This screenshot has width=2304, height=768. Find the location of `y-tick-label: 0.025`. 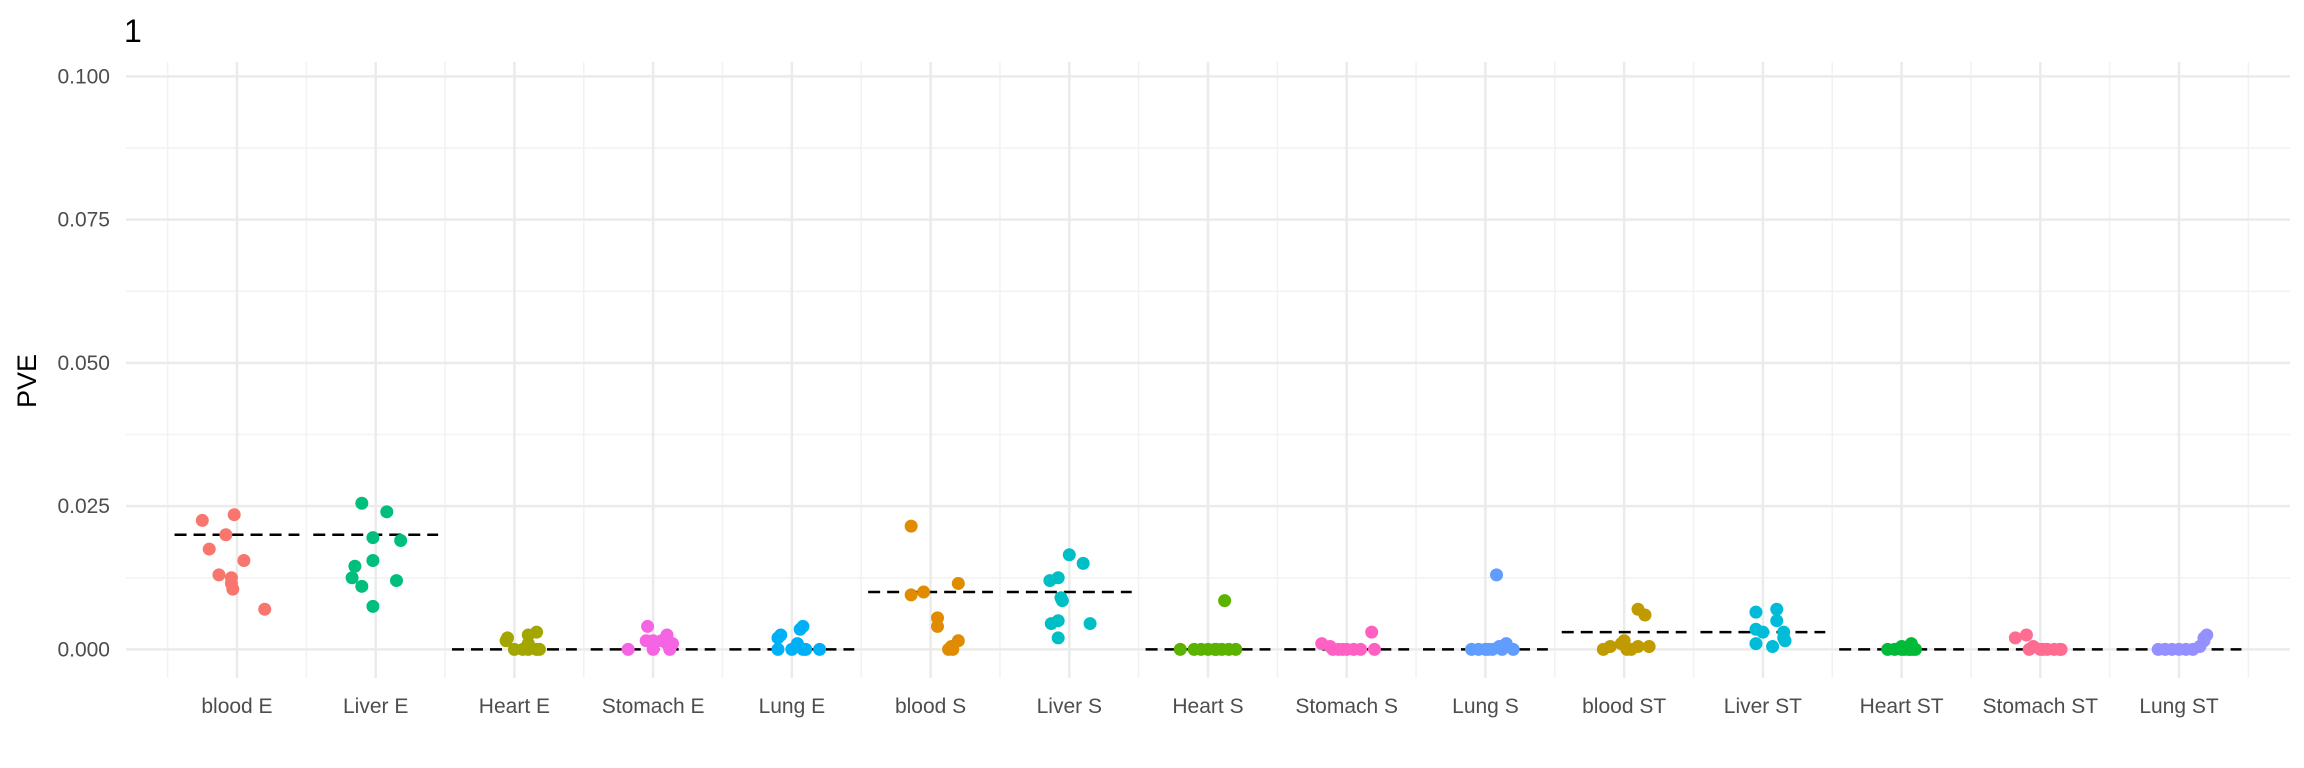

y-tick-label: 0.025 is located at coordinates (83, 506).